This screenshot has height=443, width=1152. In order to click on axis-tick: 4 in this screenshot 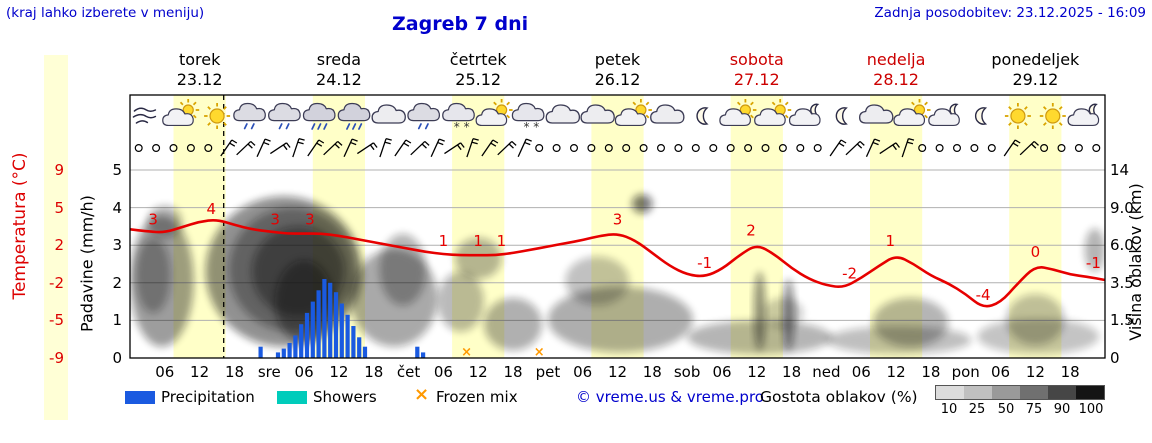, I will do `click(117, 207)`.